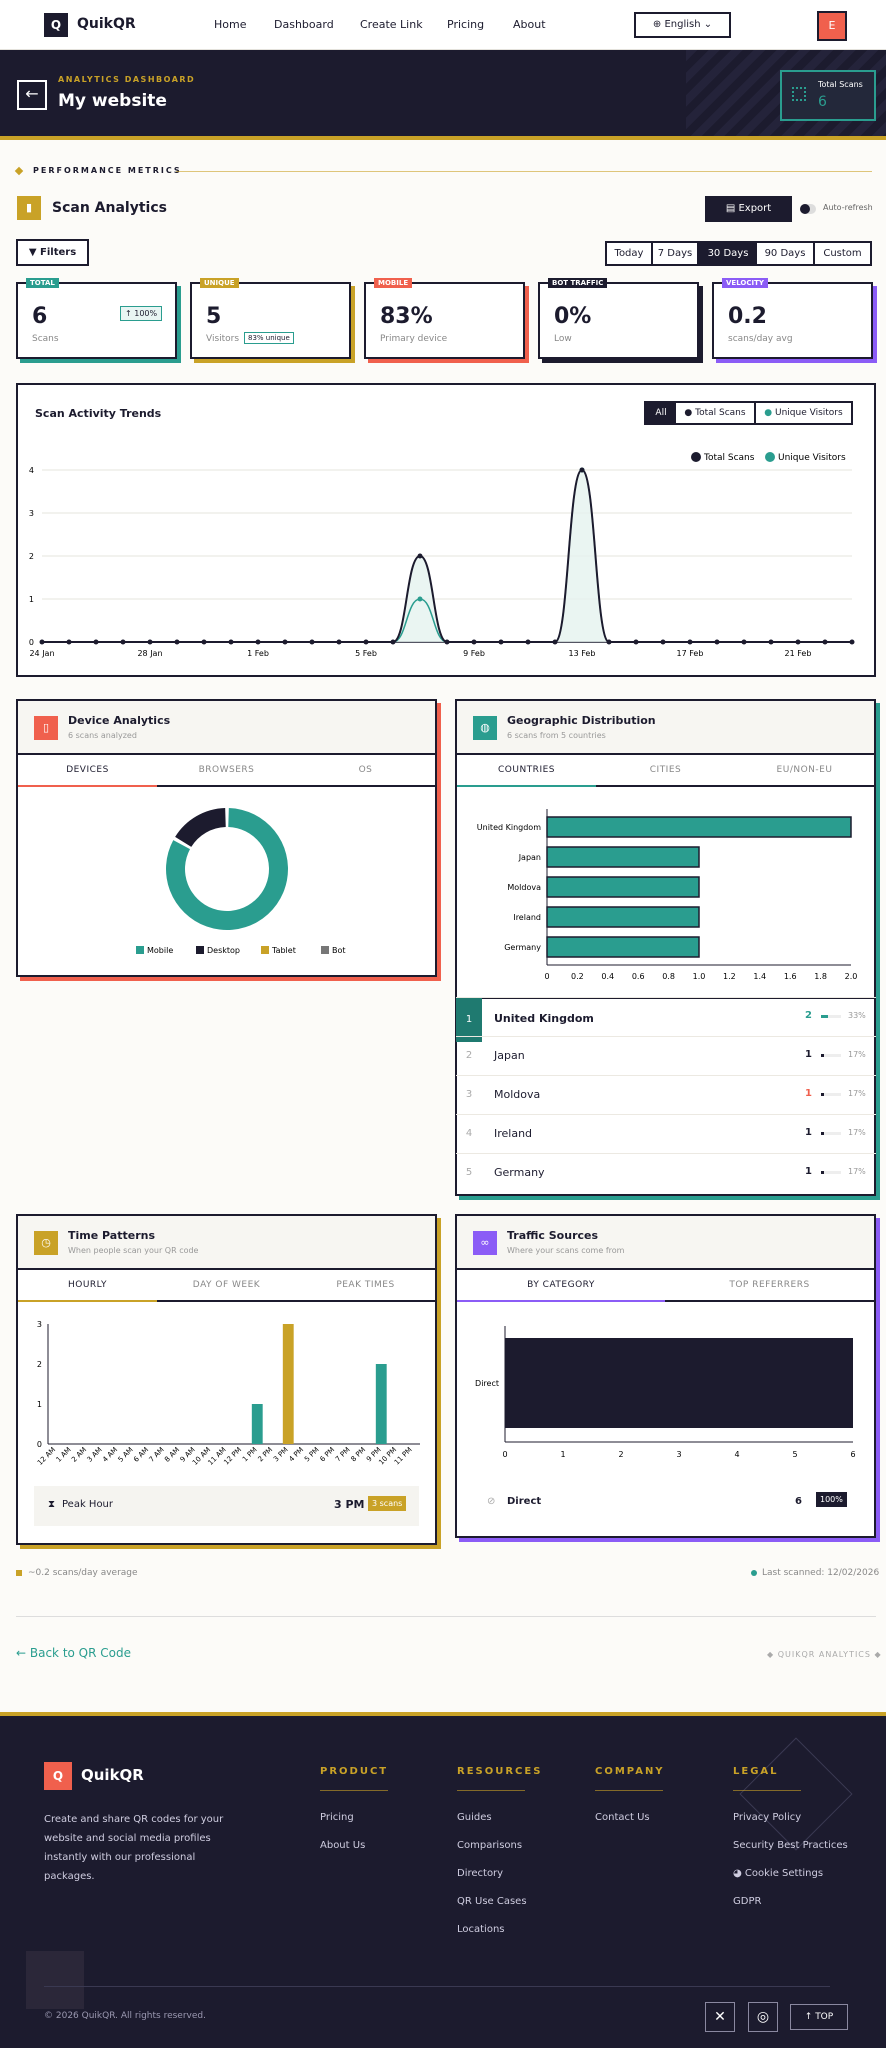 Image resolution: width=886 pixels, height=2048 pixels. What do you see at coordinates (485, 1243) in the screenshot?
I see `link-icon: ∞` at bounding box center [485, 1243].